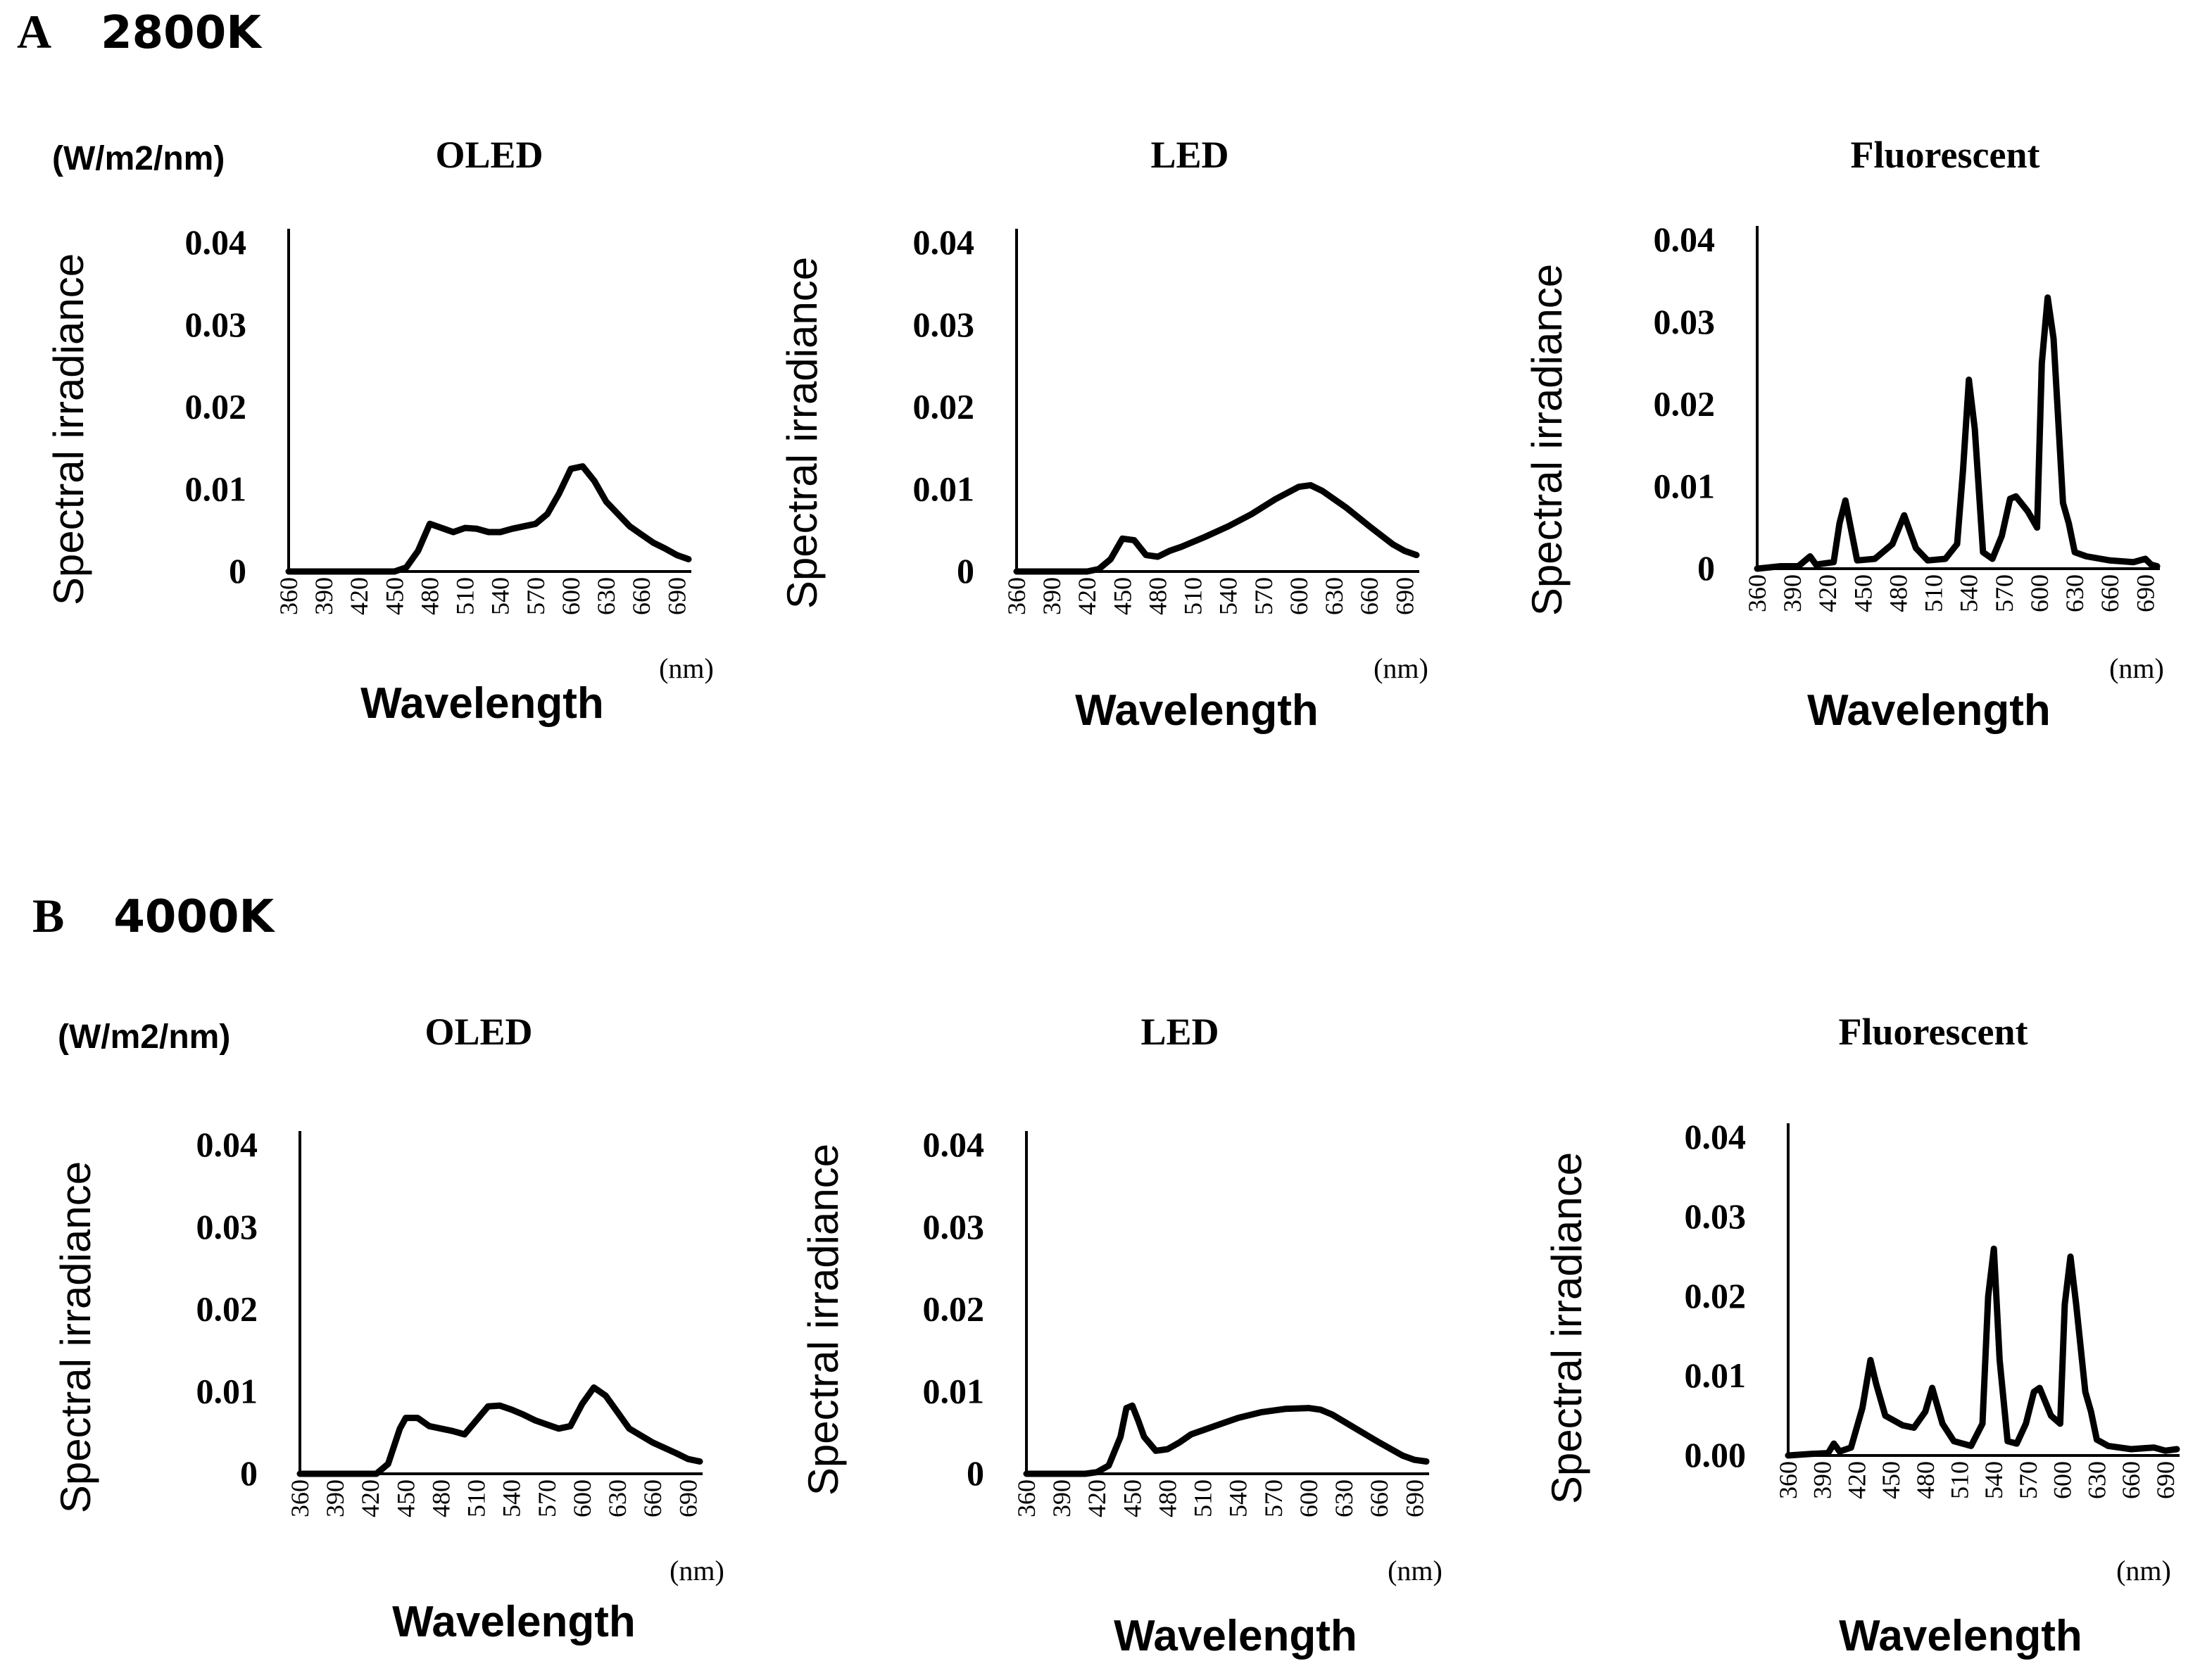 Image resolution: width=2200 pixels, height=1680 pixels. I want to click on panel-letter: A, so click(34, 32).